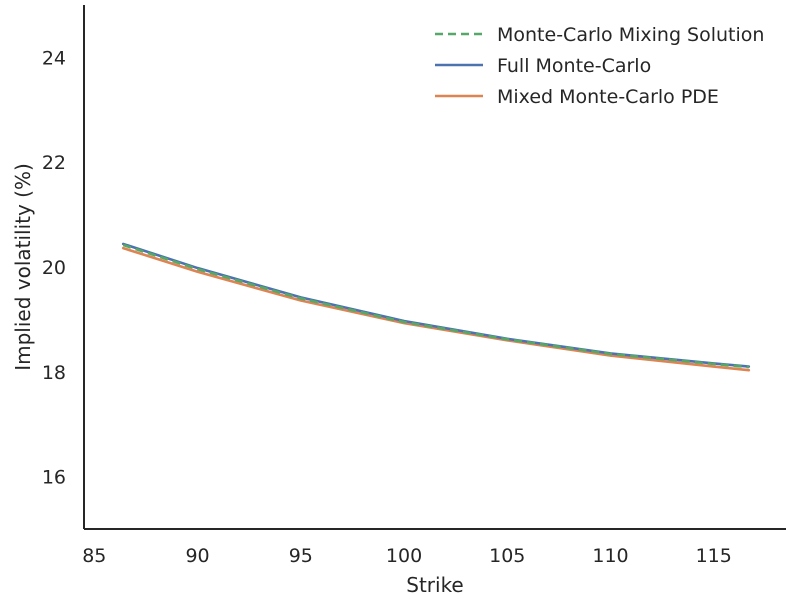 This screenshot has width=786, height=599. What do you see at coordinates (94, 556) in the screenshot?
I see `x-tick-label: 85` at bounding box center [94, 556].